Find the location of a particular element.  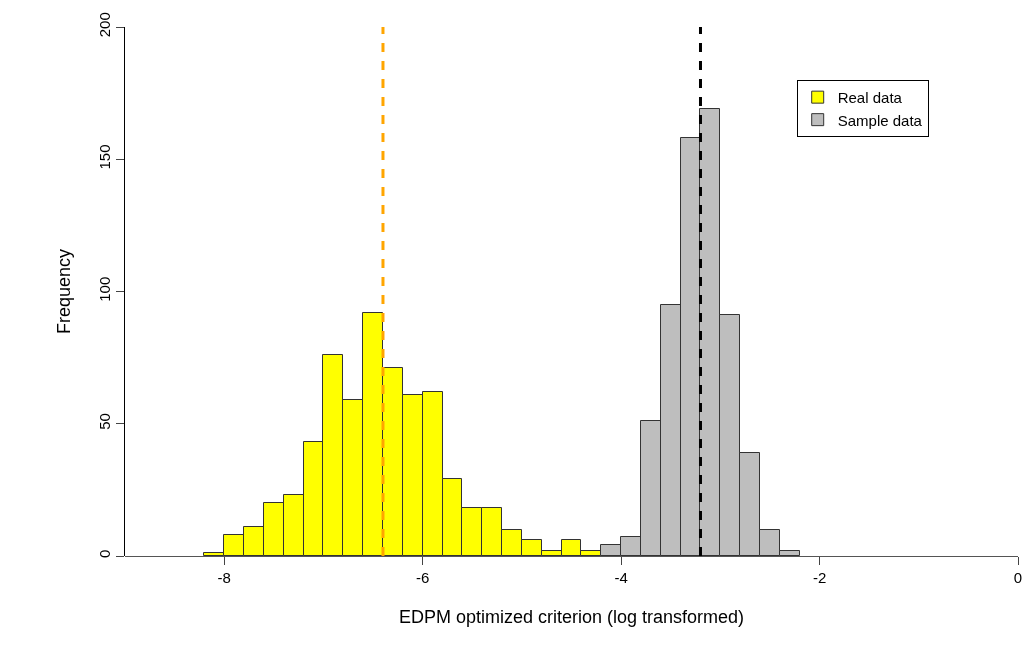

x-tick-label: -8 is located at coordinates (224, 577).